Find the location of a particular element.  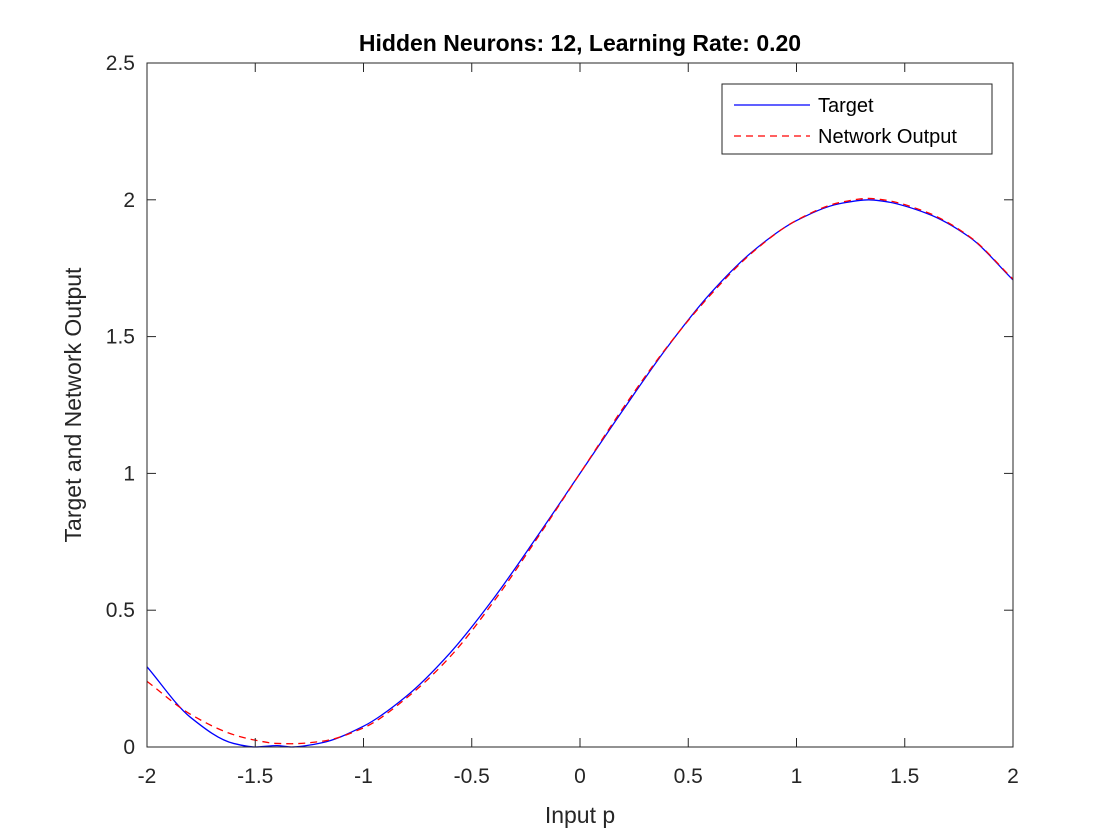

chart-title: Hidden Neurons: 12, Learning Rate: 0.20 is located at coordinates (580, 43).